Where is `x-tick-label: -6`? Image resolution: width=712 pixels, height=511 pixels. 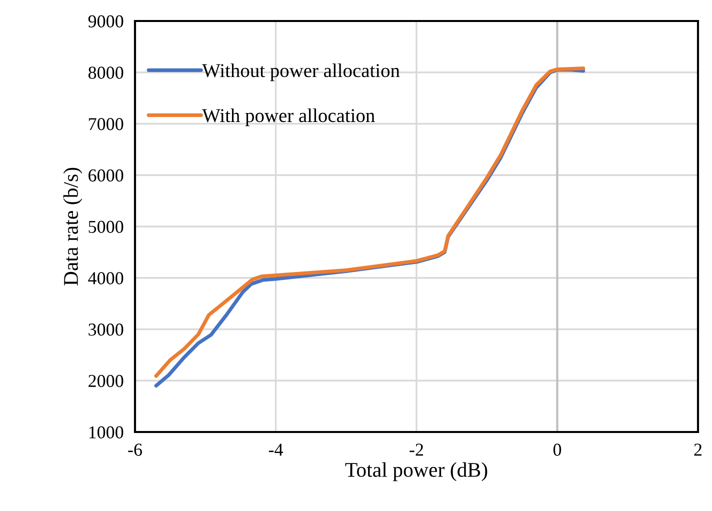
x-tick-label: -6 is located at coordinates (135, 450).